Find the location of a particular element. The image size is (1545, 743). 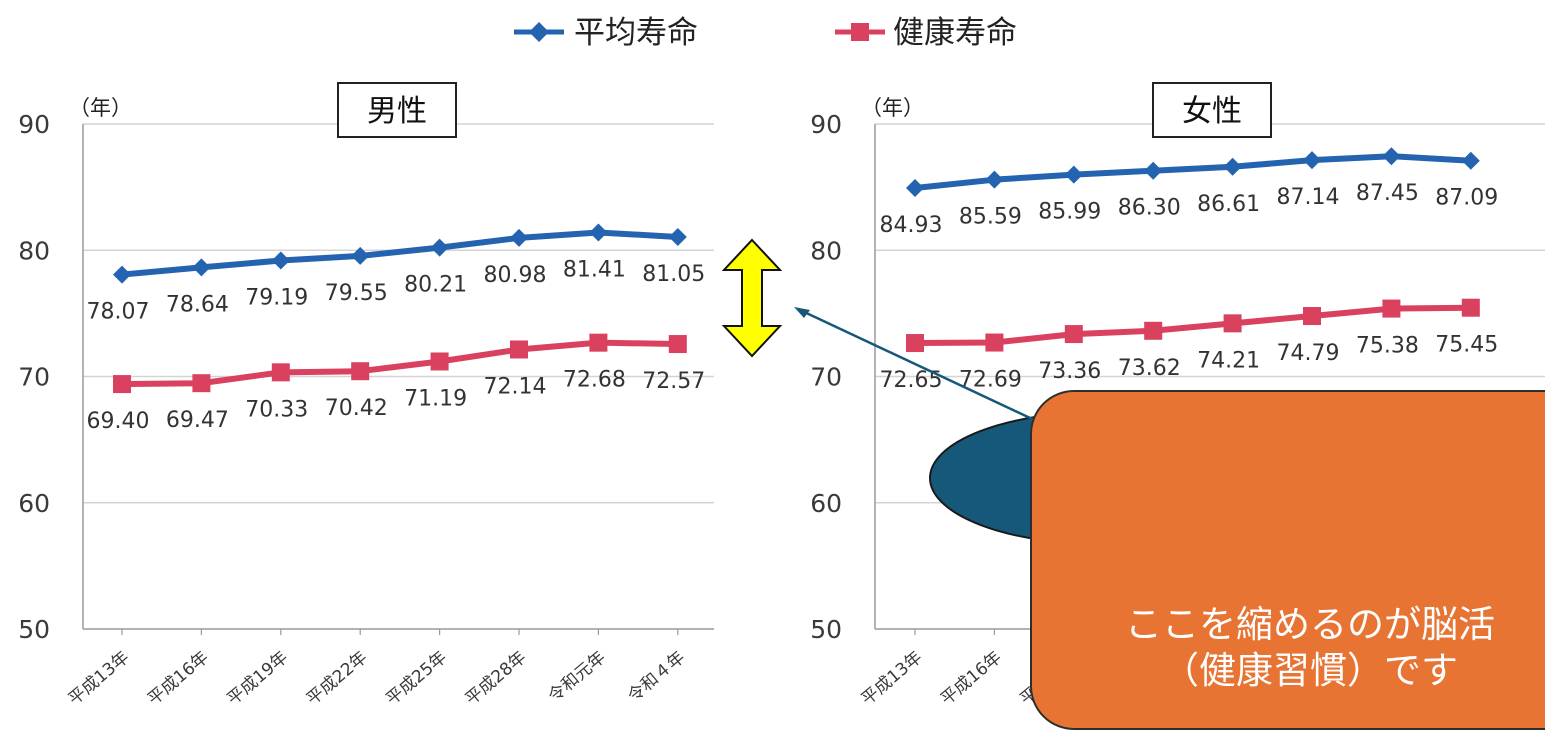

data-label: 74.79 is located at coordinates (1308, 353).